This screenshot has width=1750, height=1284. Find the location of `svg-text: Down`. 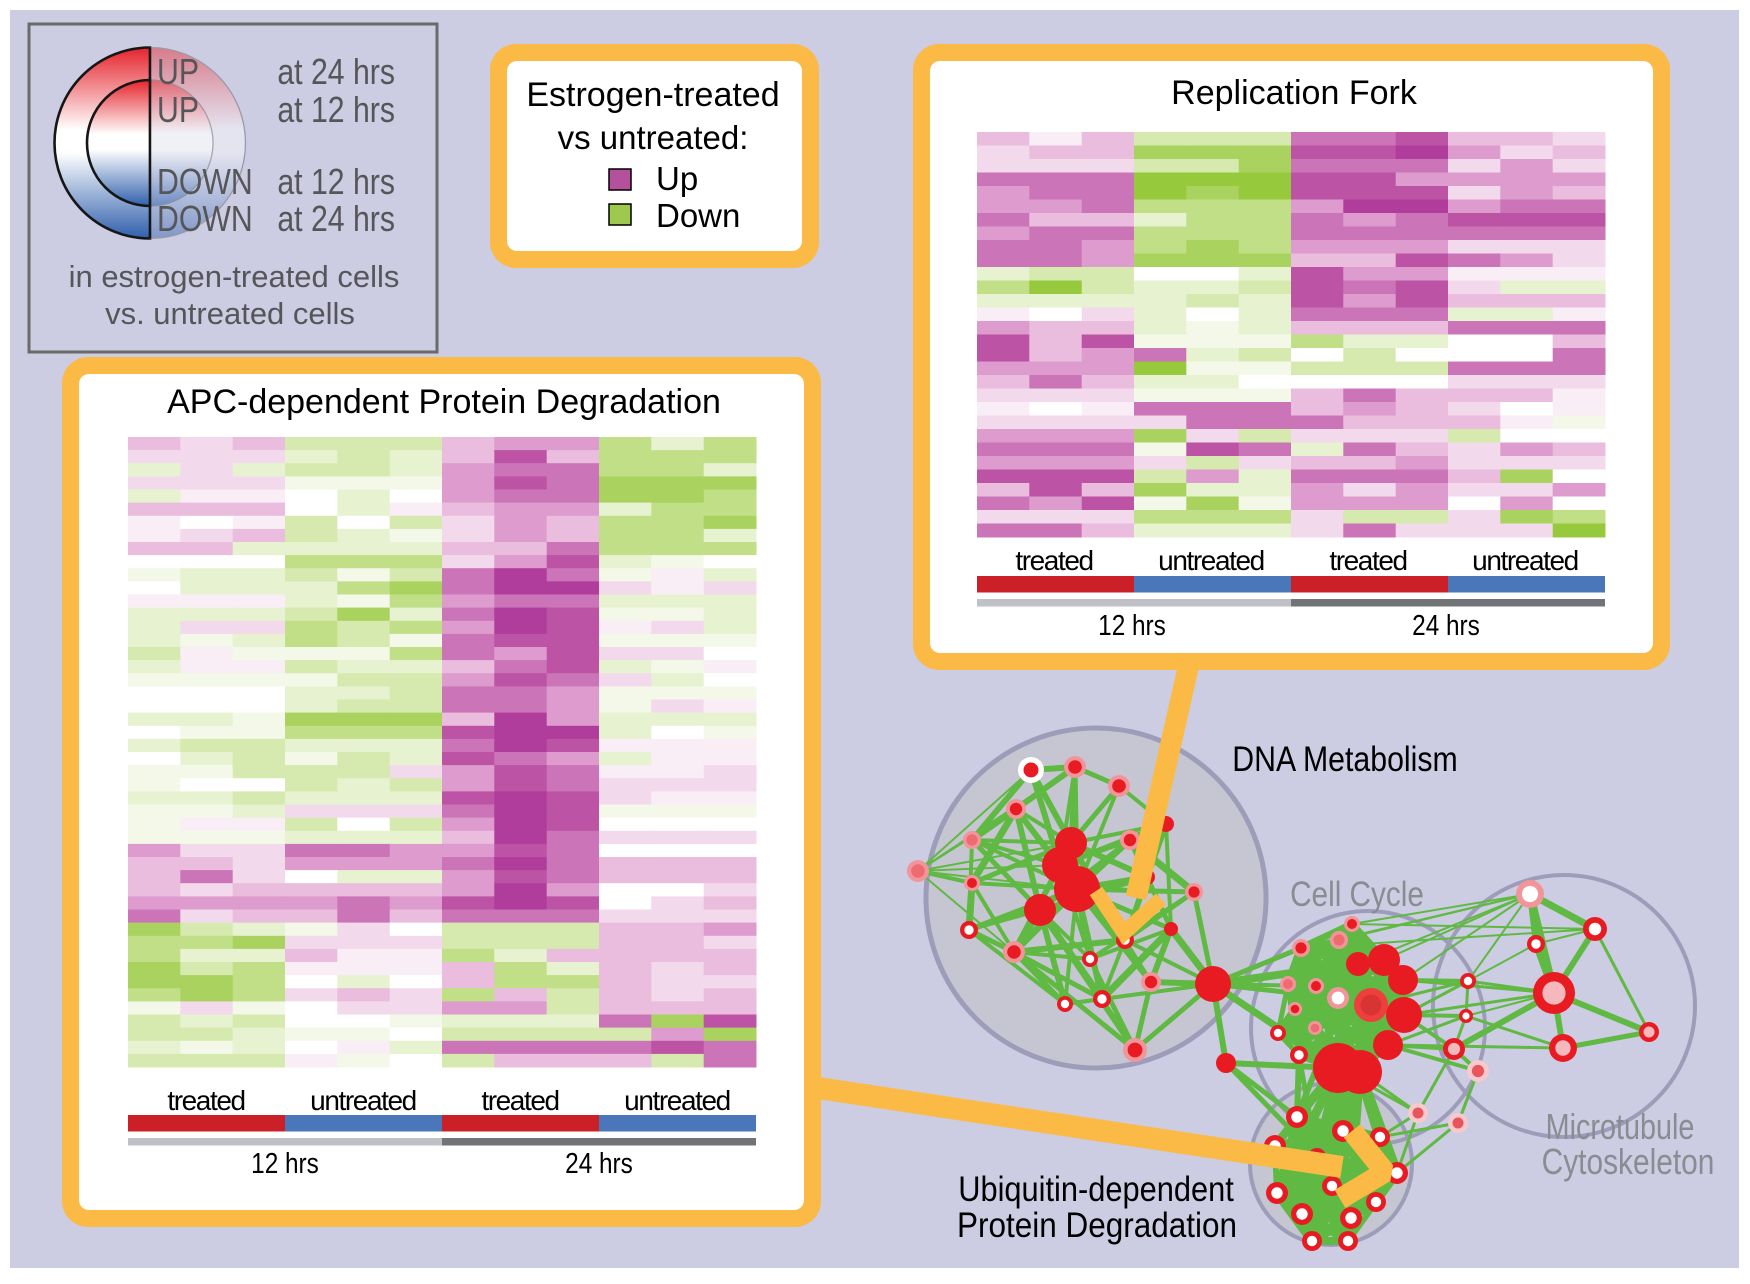

svg-text: Down is located at coordinates (698, 215).